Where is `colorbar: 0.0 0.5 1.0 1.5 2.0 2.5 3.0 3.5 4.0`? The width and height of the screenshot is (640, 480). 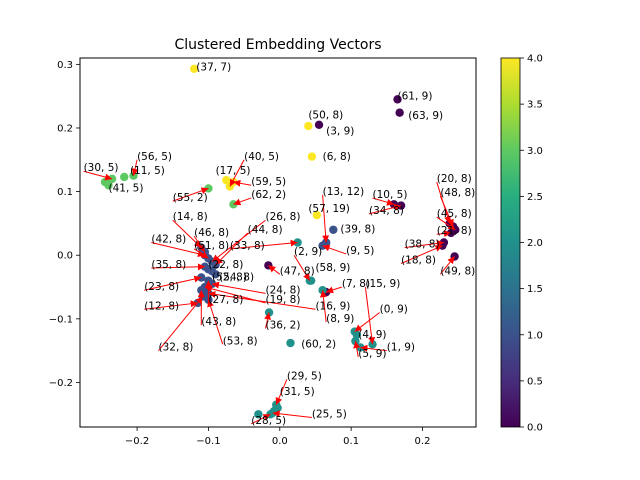
colorbar: 0.0 0.5 1.0 1.5 2.0 2.5 3.0 3.5 4.0 is located at coordinates (521, 244).